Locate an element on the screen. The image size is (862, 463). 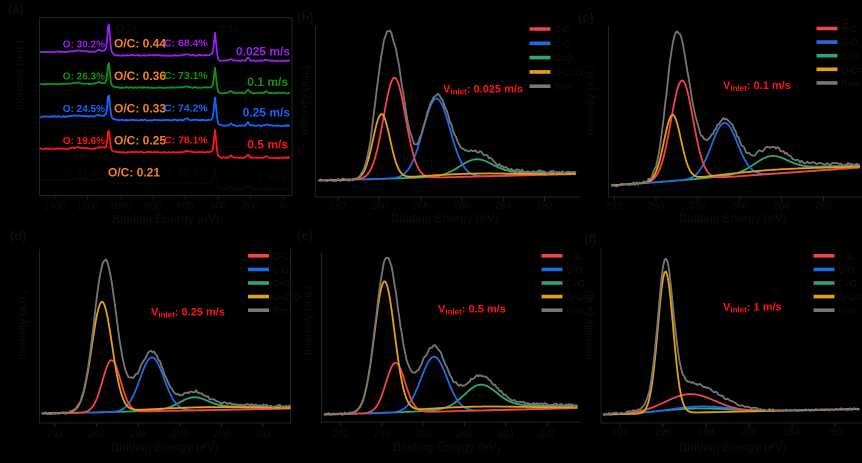
svg-text: (d) is located at coordinates (18, 235).